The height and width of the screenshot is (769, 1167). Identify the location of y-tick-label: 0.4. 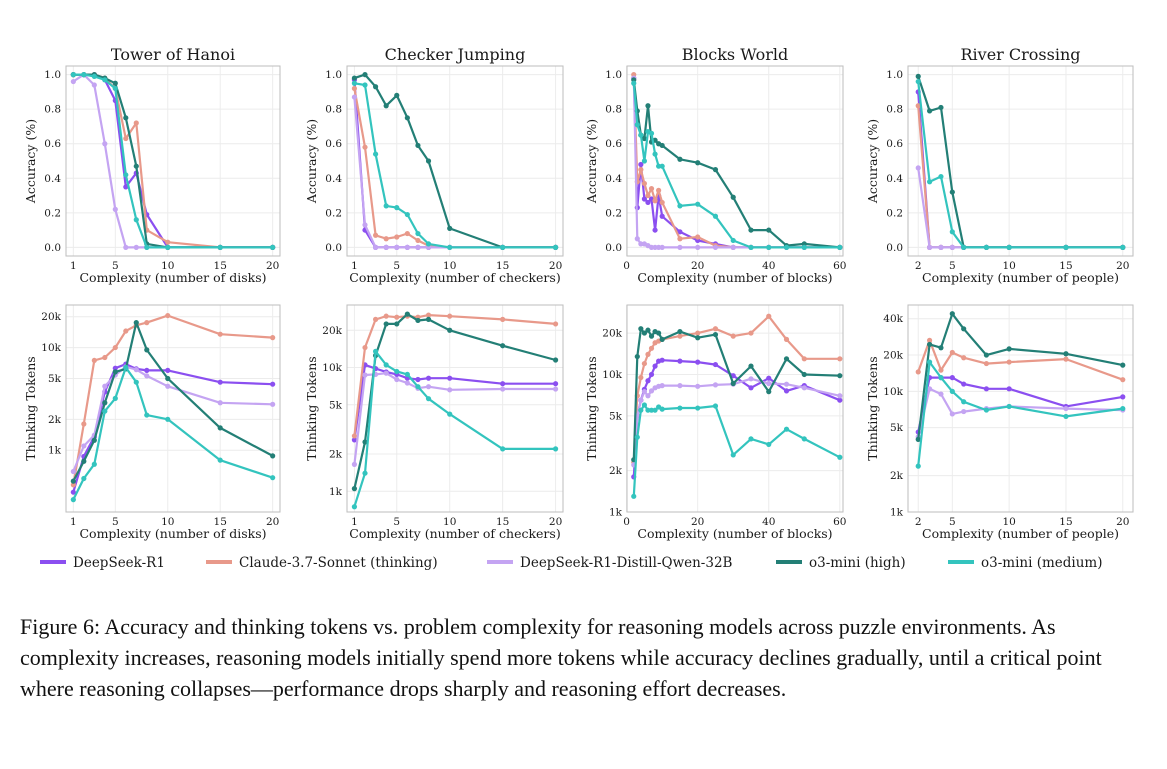
(52, 179).